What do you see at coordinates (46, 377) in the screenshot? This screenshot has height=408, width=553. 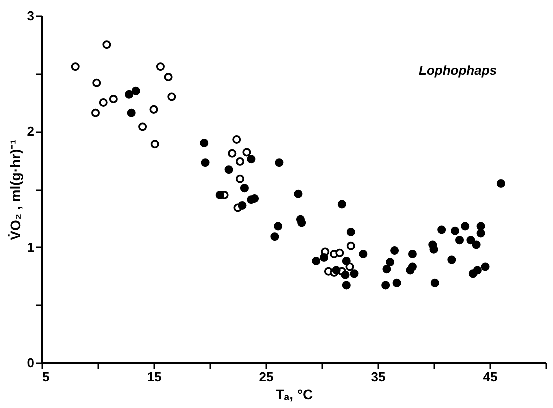 I see `x-tick-label: 5` at bounding box center [46, 377].